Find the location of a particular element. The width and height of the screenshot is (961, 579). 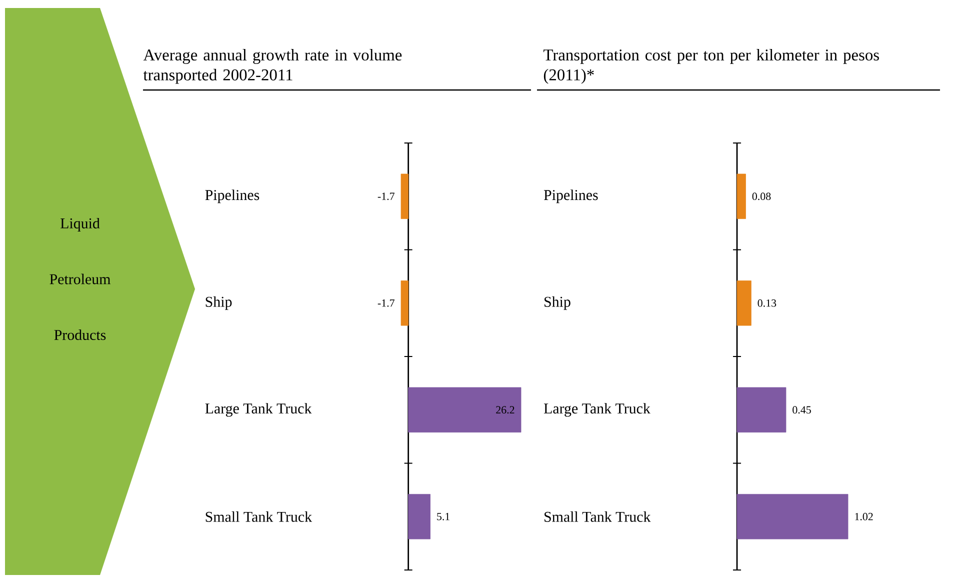

data-label: 1.02 is located at coordinates (864, 516).